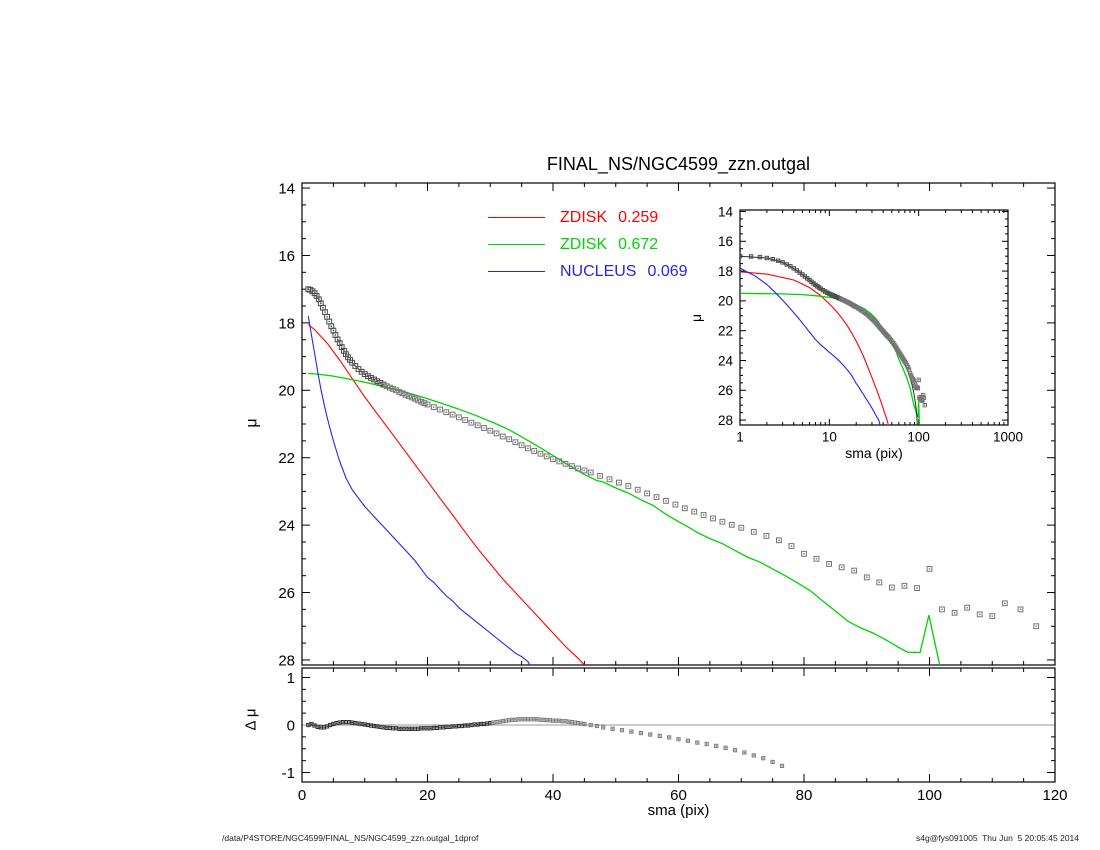  I want to click on residual-x-tick-label: 40, so click(553, 795).